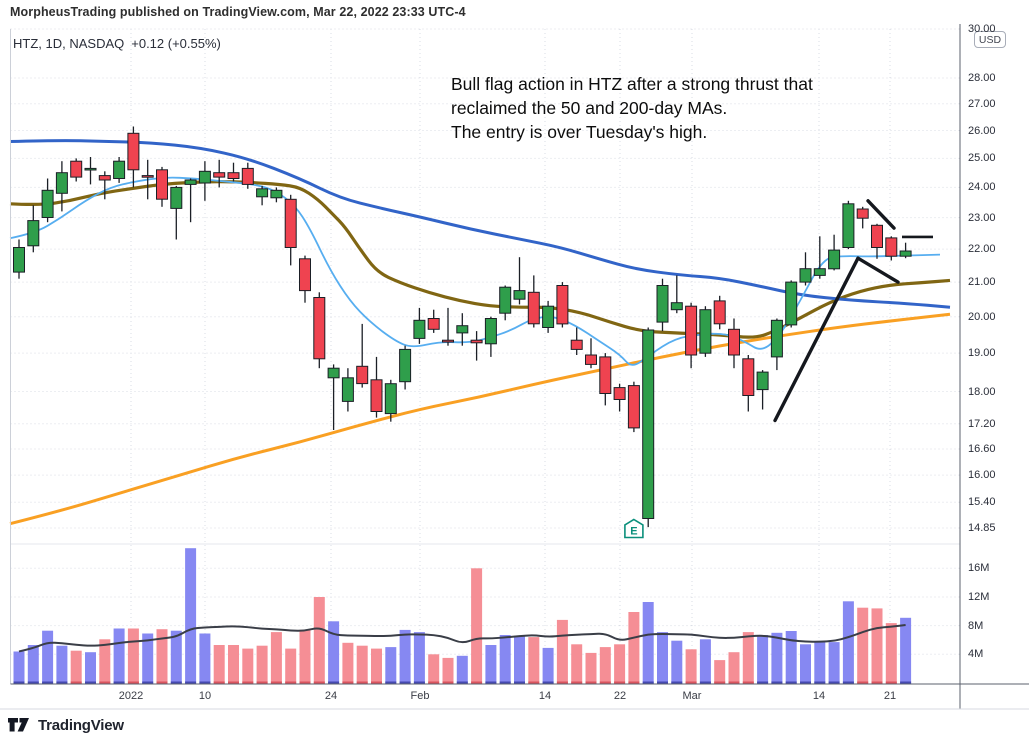 The width and height of the screenshot is (1029, 746). What do you see at coordinates (982, 502) in the screenshot?
I see `price-axis-label: 15.40` at bounding box center [982, 502].